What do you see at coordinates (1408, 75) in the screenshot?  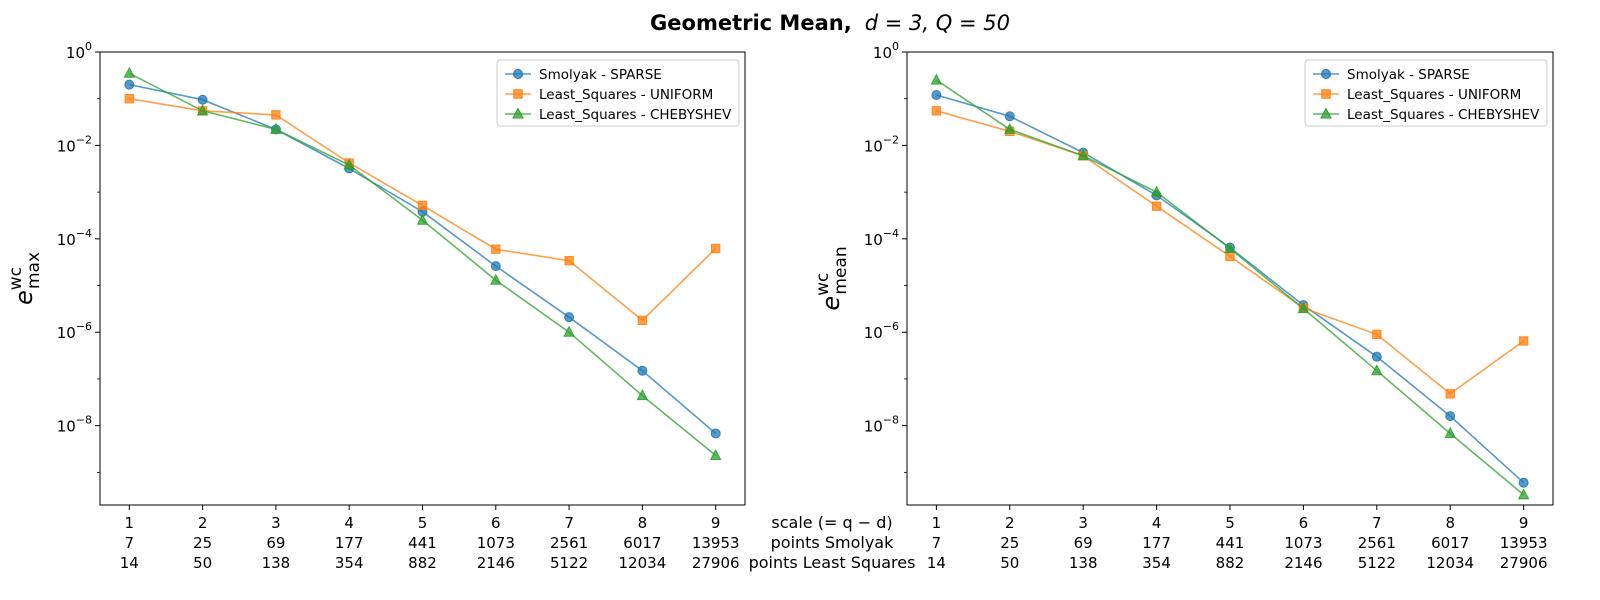 I see `legend-label: Smolyak - SPARSE` at bounding box center [1408, 75].